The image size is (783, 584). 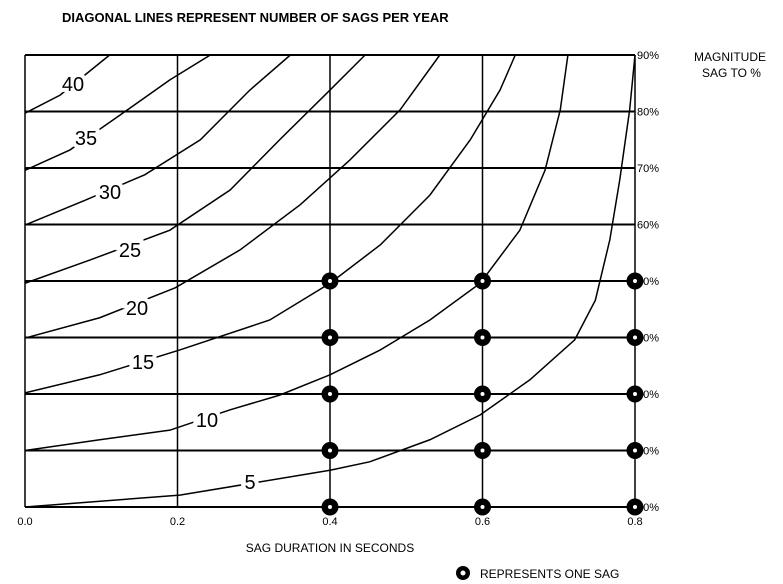 I want to click on legend-marker-center, so click(x=463, y=573).